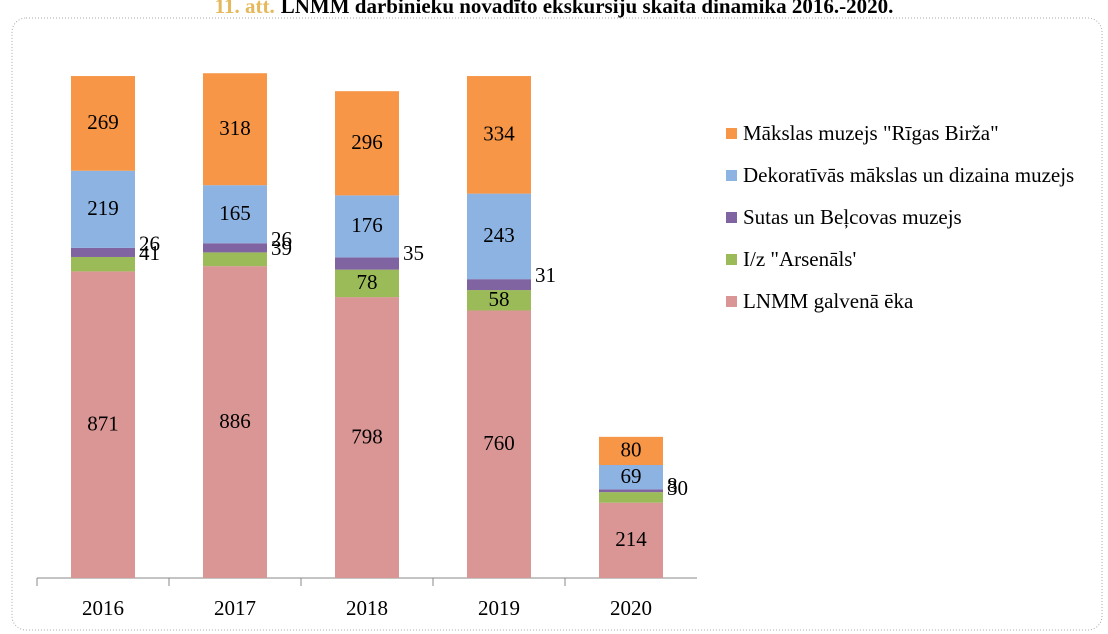 This screenshot has width=1108, height=634. I want to click on legend-item: Sutas un Beļcovas muzejs, so click(911, 217).